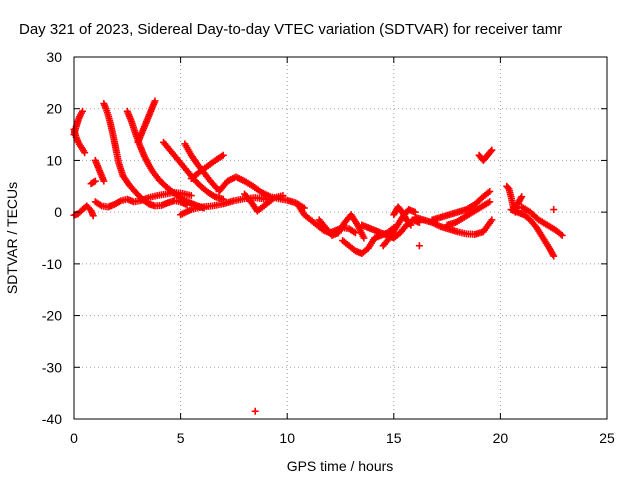 This screenshot has width=640, height=480. What do you see at coordinates (501, 438) in the screenshot?
I see `x-tick-label: 20` at bounding box center [501, 438].